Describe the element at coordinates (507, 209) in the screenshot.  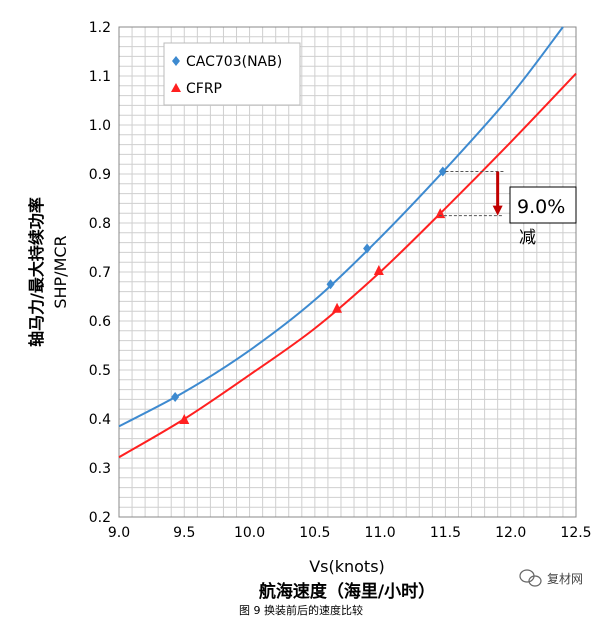
I see `reduction-annotation: 9.0% 减` at that location.